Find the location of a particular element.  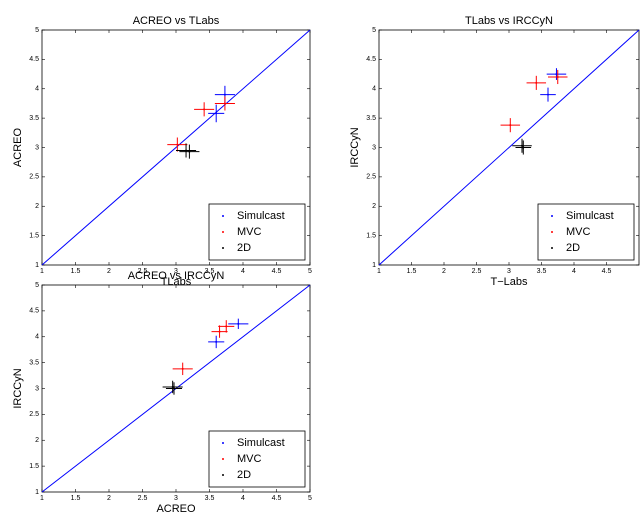

chart-title: ACREO vs IRCCyN is located at coordinates (176, 276).